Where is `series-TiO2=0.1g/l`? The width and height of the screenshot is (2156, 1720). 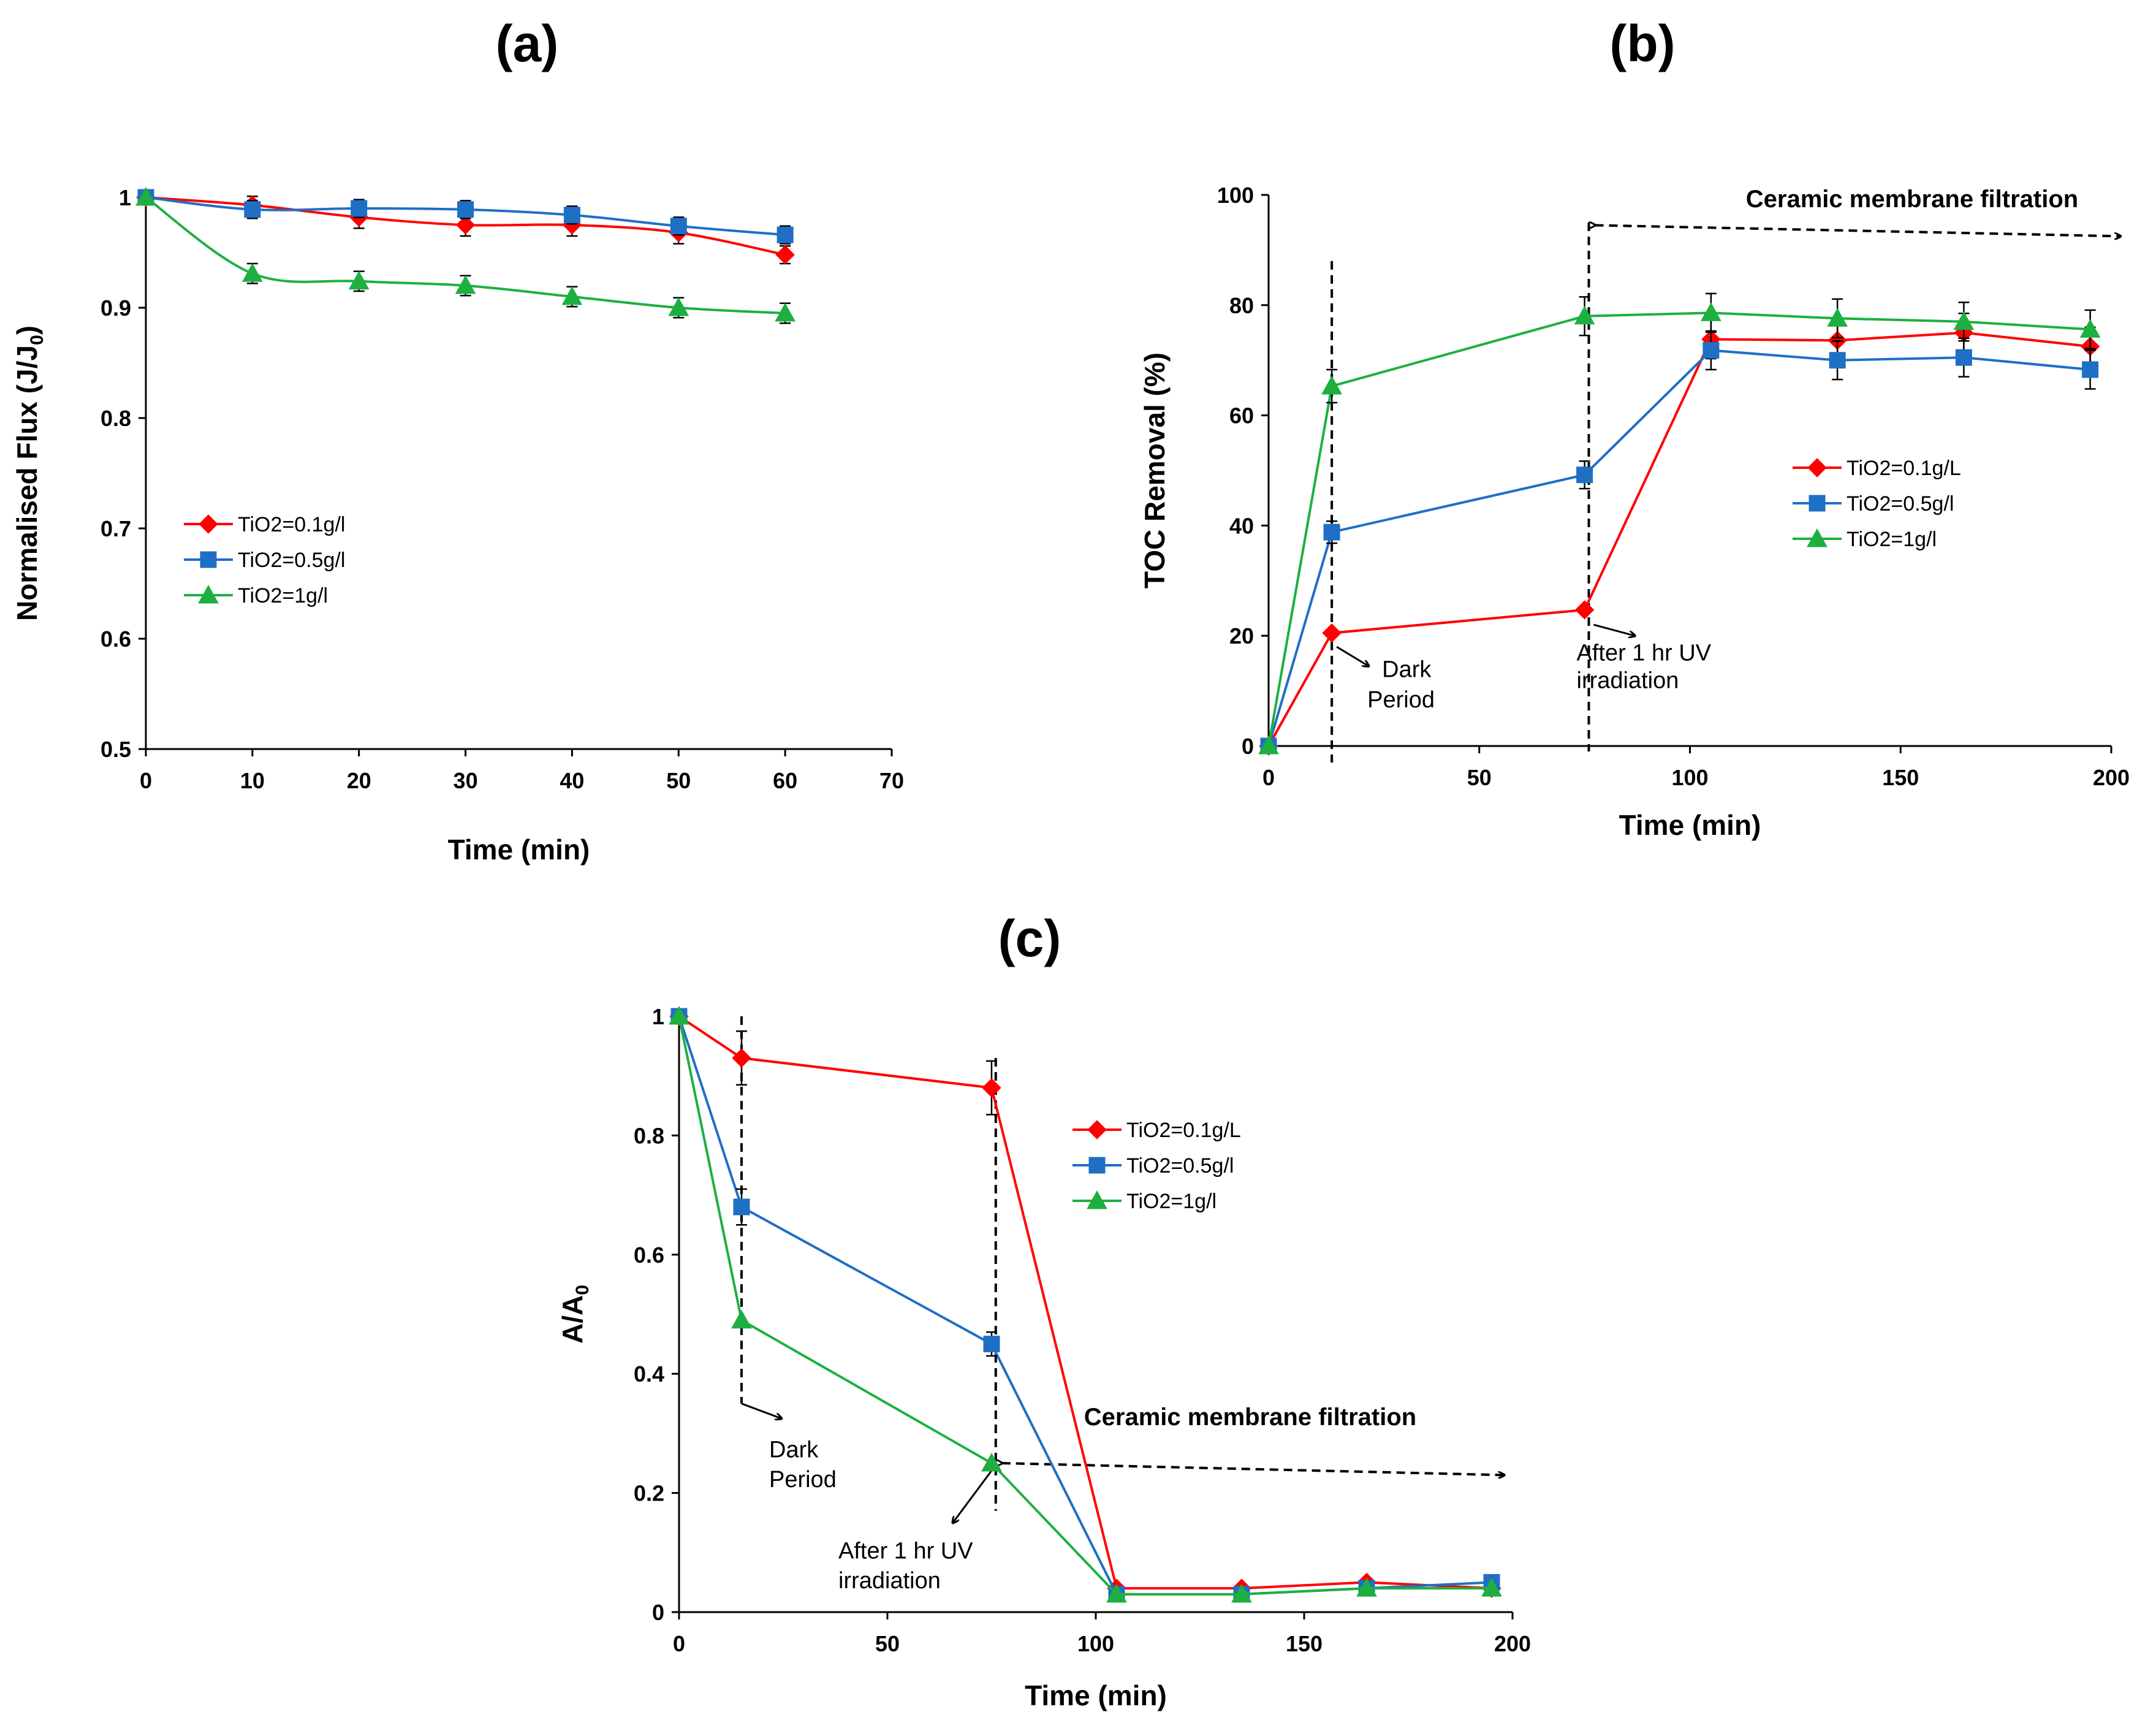
series-TiO2=0.1g/l is located at coordinates (465, 226).